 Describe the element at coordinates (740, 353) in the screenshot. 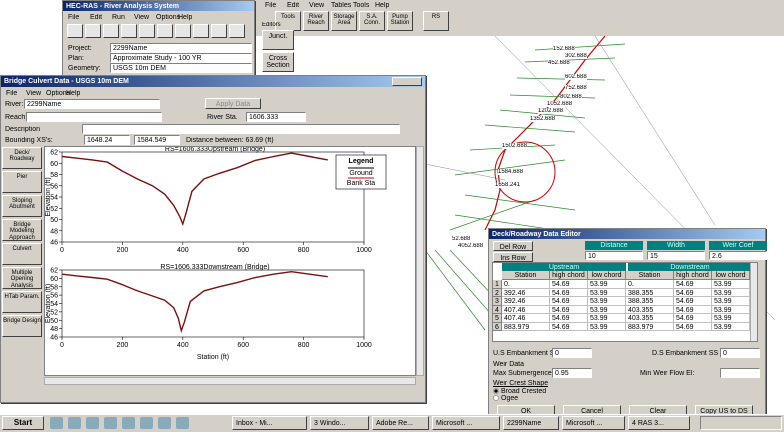

I see `ds-field: 0` at that location.